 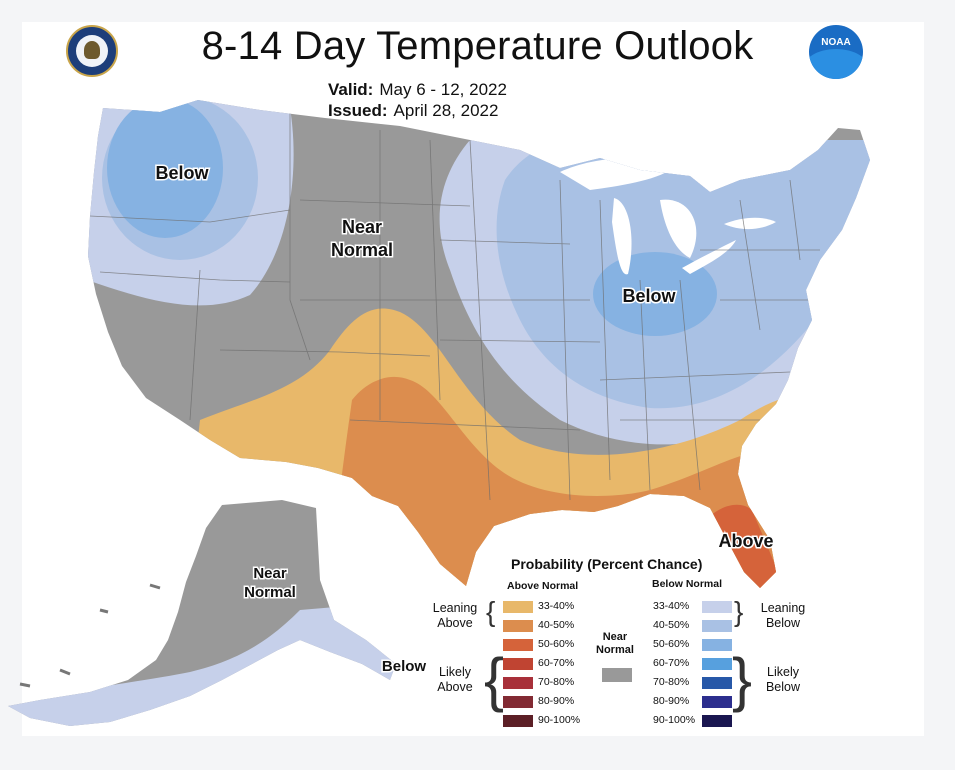 What do you see at coordinates (783, 679) in the screenshot?
I see `legend-likely-below: Likely Below` at bounding box center [783, 679].